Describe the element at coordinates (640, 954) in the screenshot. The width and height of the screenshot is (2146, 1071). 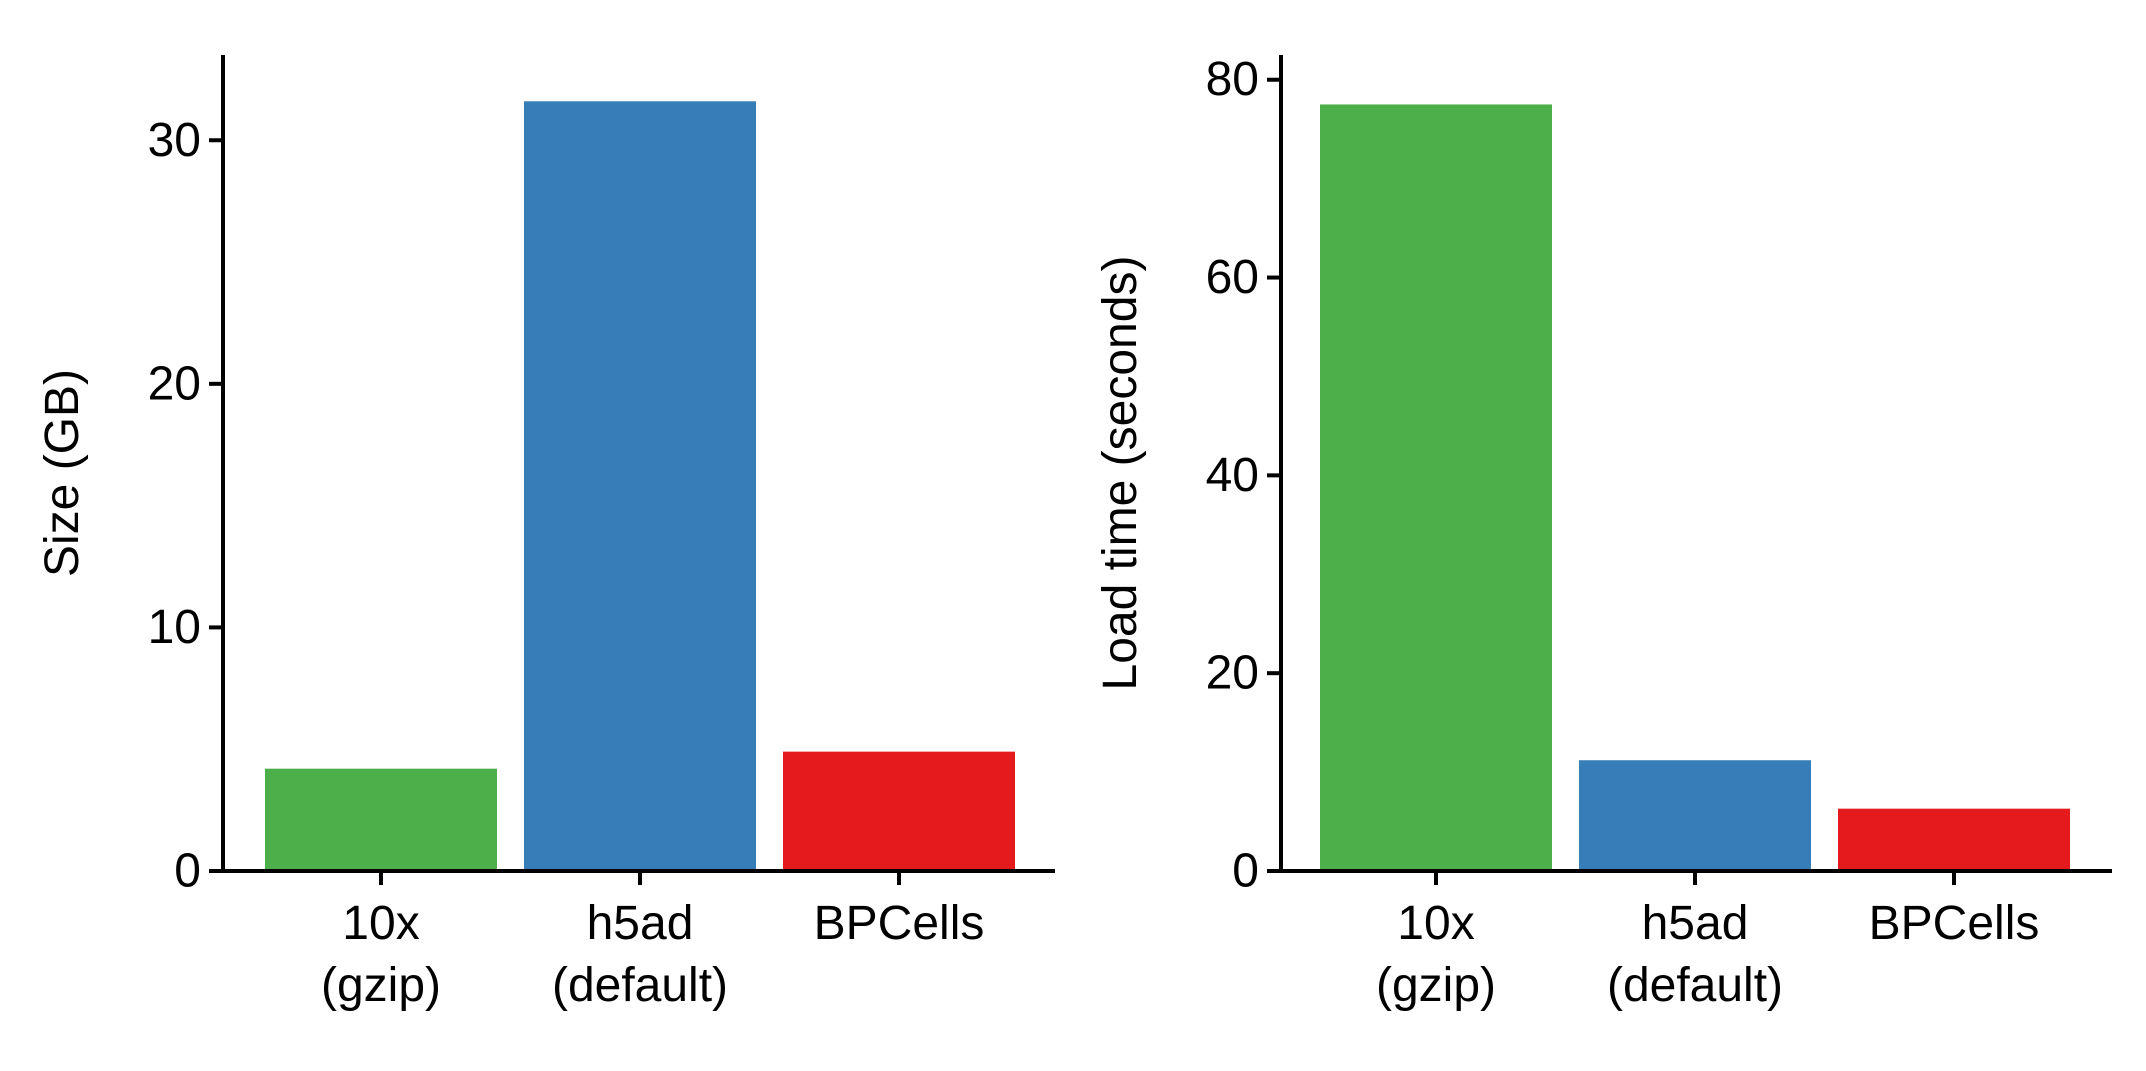
I see `size-x-tick-label-h5ad: h5ad (default)` at that location.